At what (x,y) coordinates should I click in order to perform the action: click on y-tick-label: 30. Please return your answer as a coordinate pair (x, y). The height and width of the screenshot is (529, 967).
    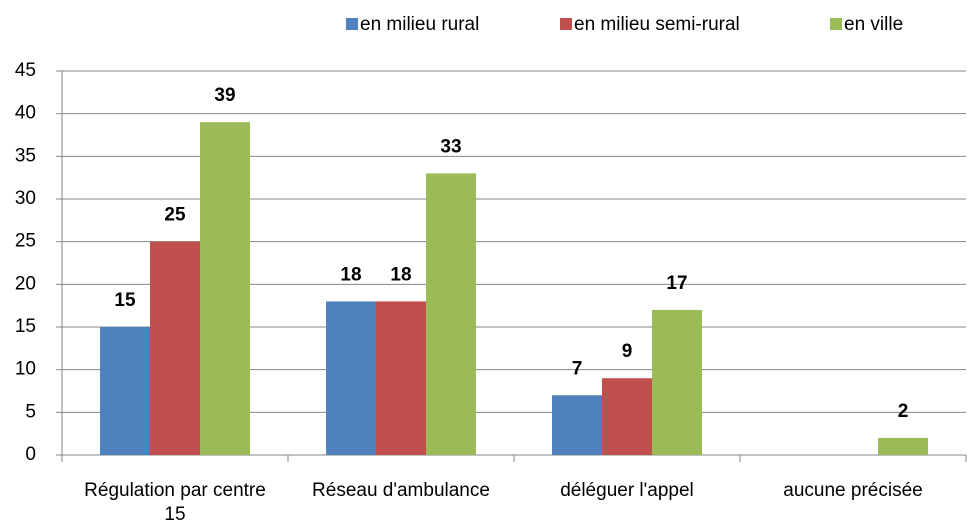
    Looking at the image, I should click on (25, 198).